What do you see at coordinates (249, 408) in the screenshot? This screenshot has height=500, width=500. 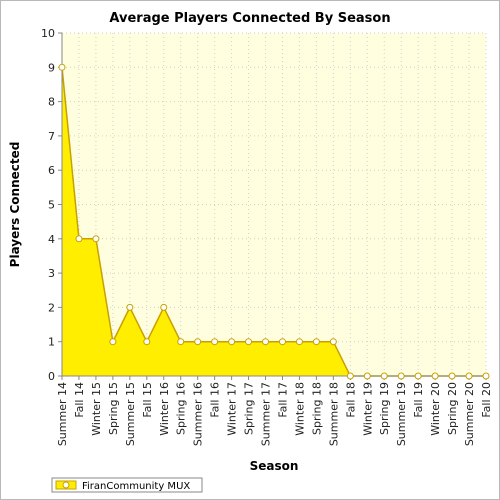 I see `x-tick-label: Spring 17` at bounding box center [249, 408].